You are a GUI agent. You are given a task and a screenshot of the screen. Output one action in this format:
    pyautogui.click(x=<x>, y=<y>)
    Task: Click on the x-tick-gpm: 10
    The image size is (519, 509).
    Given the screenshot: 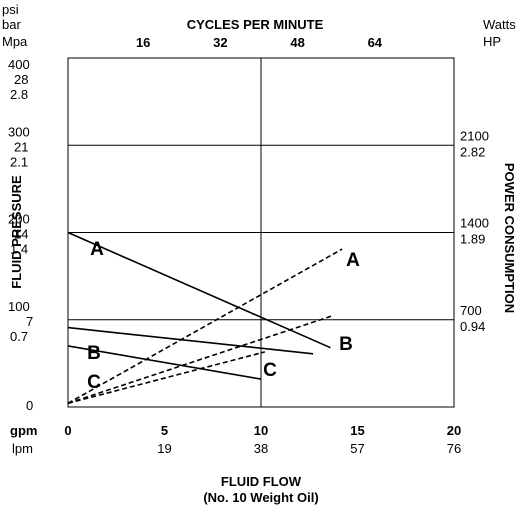 What is the action you would take?
    pyautogui.click(x=261, y=430)
    